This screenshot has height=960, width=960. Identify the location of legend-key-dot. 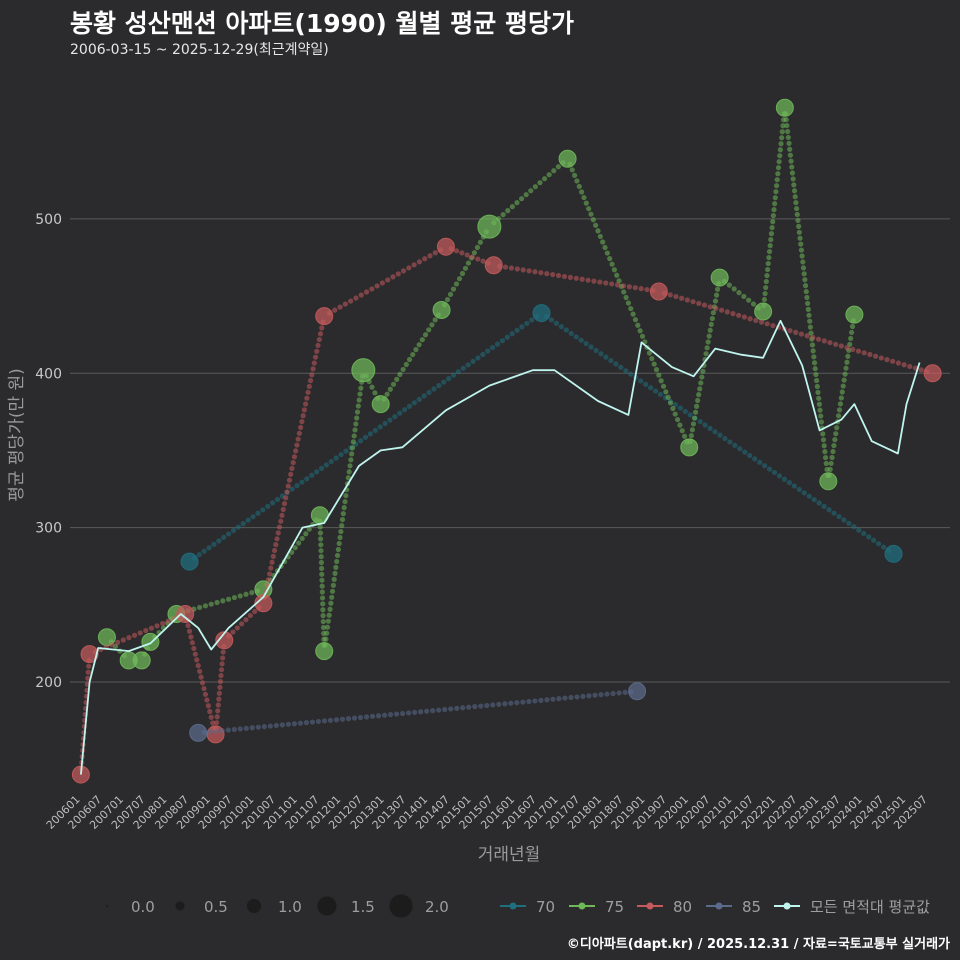
(719, 906).